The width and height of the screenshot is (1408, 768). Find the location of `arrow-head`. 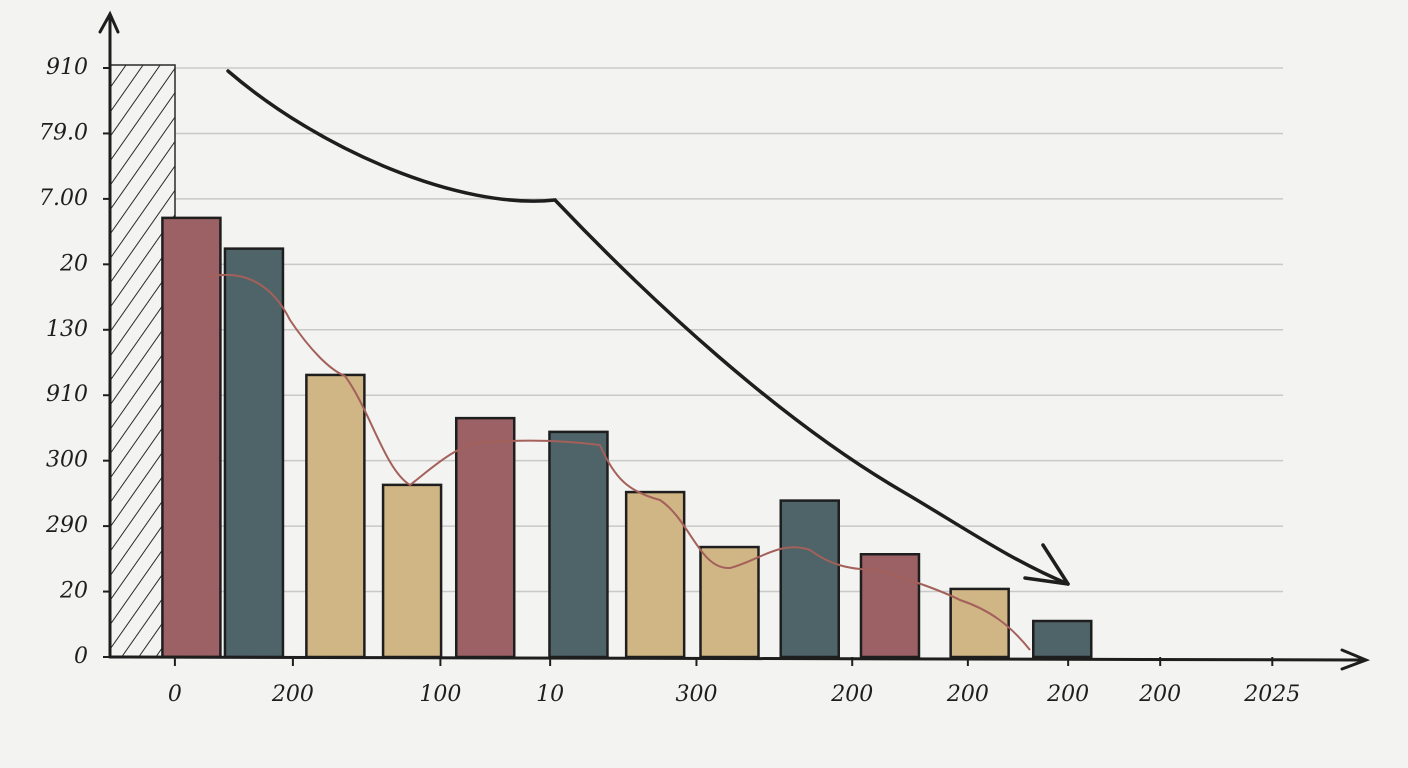

arrow-head is located at coordinates (1046, 564).